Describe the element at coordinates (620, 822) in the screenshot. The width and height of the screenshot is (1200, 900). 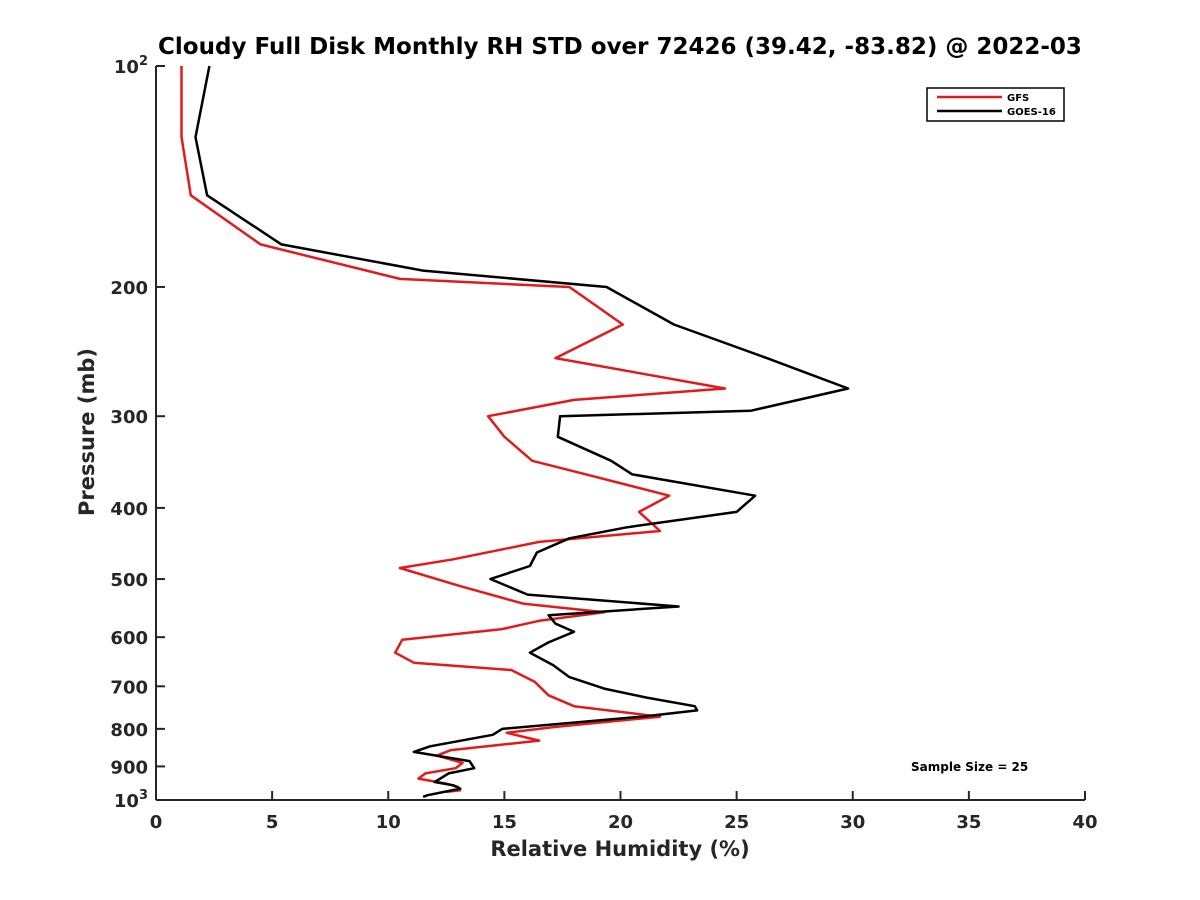
I see `x-tick-label: 20` at that location.